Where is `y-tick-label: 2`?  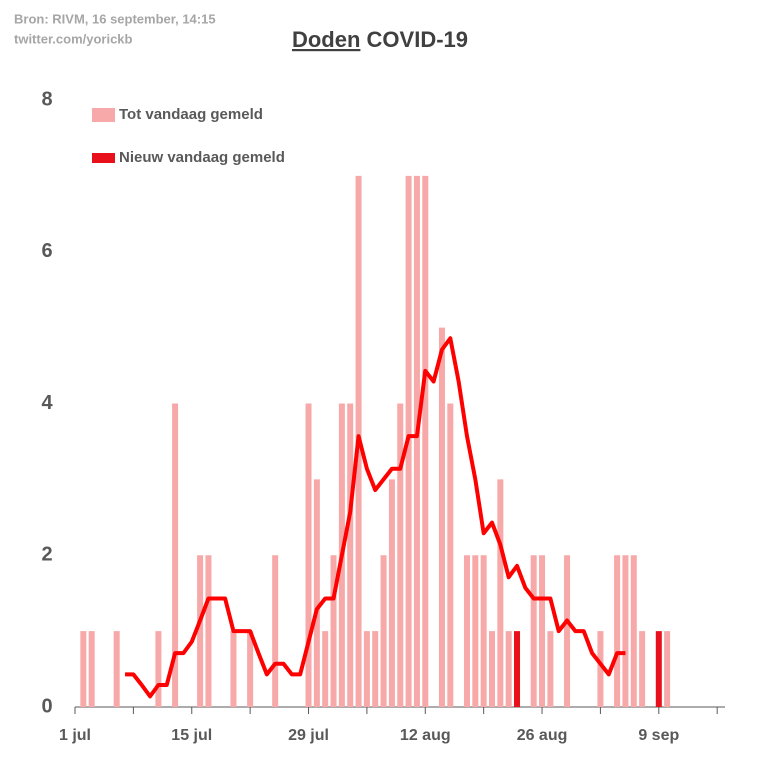
y-tick-label: 2 is located at coordinates (46, 555).